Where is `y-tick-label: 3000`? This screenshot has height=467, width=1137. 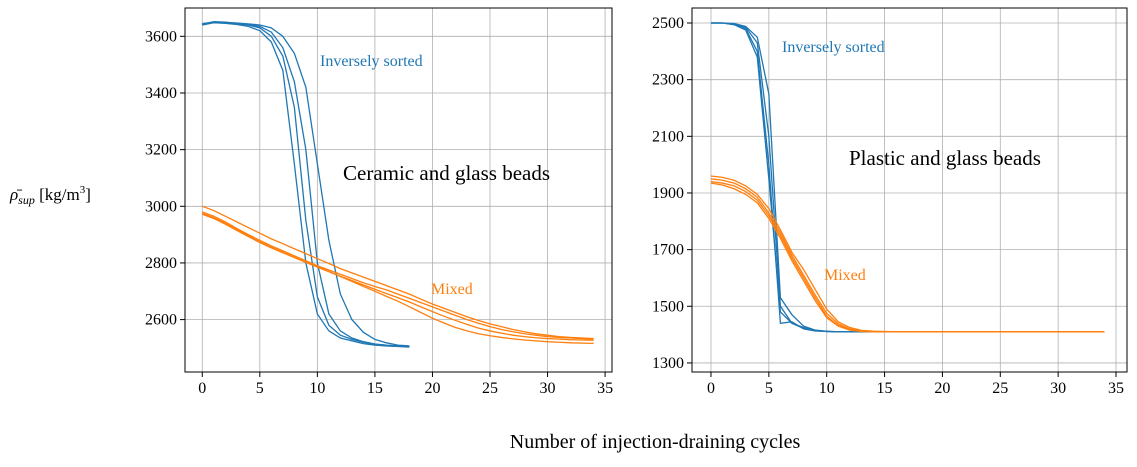
y-tick-label: 3000 is located at coordinates (161, 206).